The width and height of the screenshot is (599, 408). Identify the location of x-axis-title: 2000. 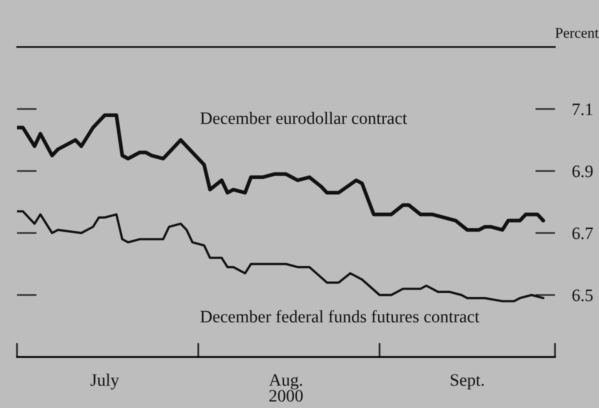
(286, 396).